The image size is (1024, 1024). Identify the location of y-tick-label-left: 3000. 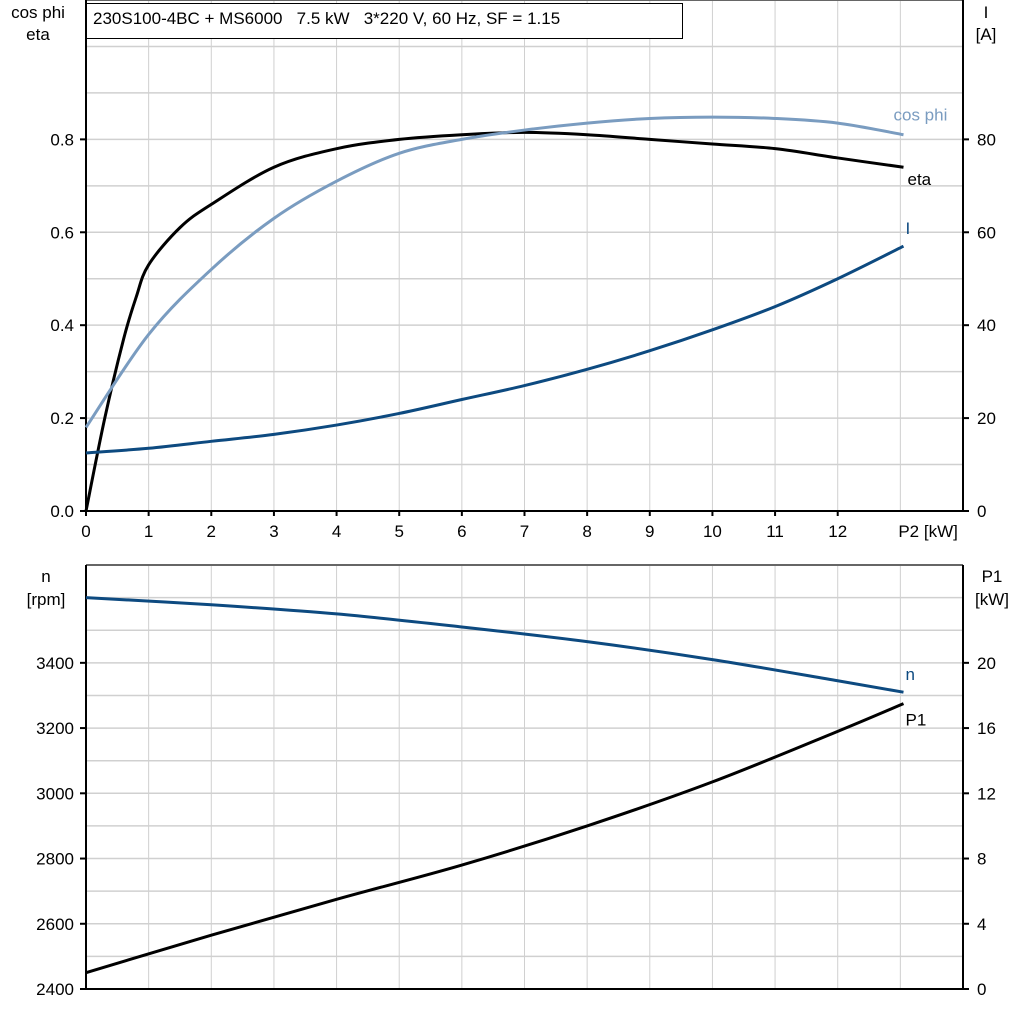
(55, 793).